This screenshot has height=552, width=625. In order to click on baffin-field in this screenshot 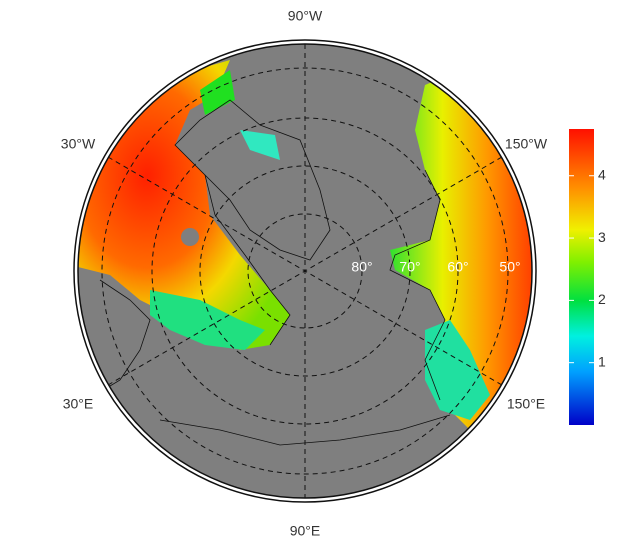, I will do `click(217, 92)`.